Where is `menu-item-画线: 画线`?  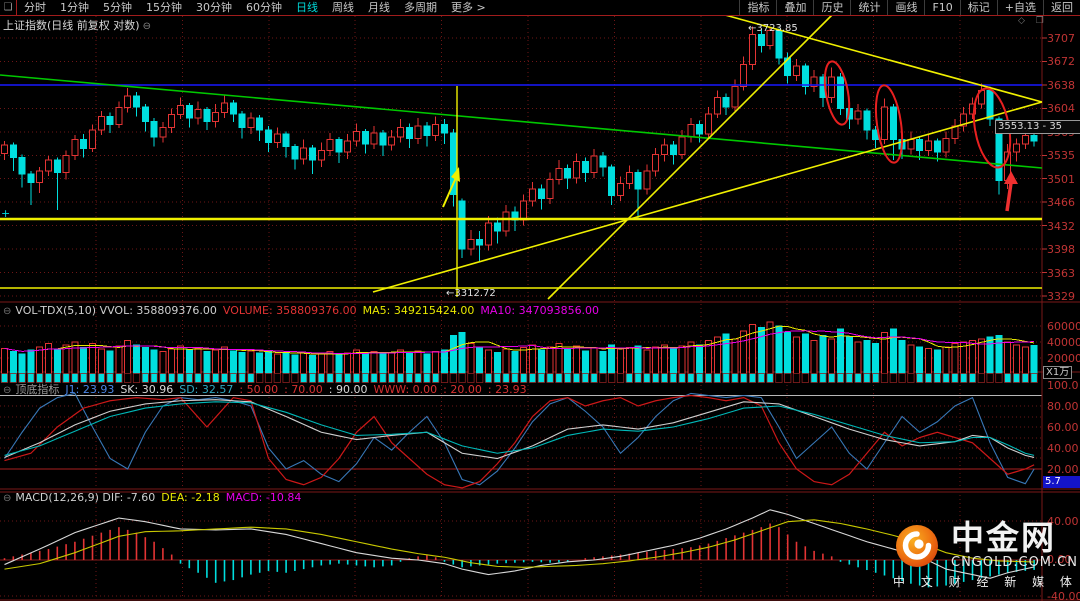
menu-item-画线: 画线 is located at coordinates (905, 7).